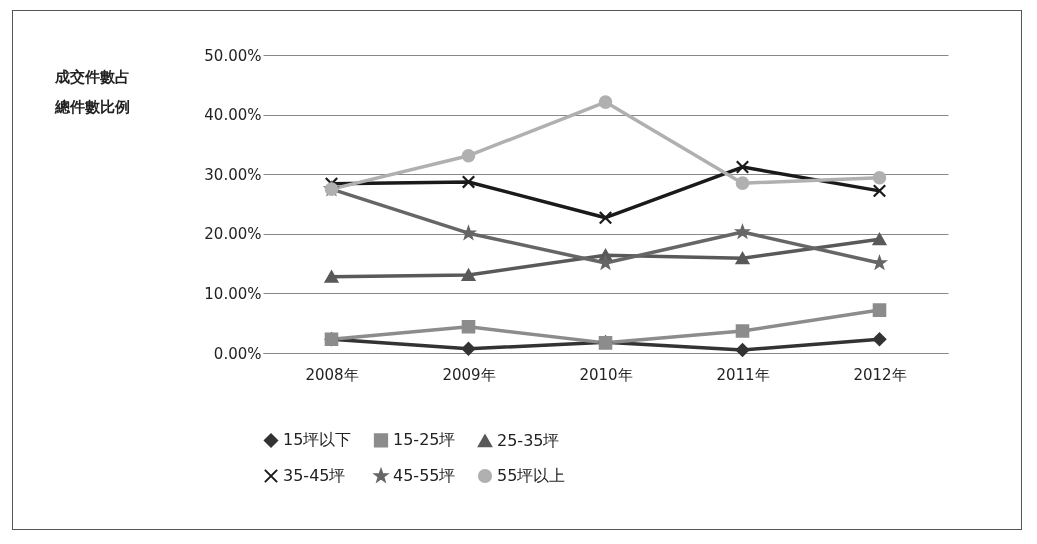 Image resolution: width=1037 pixels, height=544 pixels. I want to click on legend-label: 25-35坪, so click(528, 440).